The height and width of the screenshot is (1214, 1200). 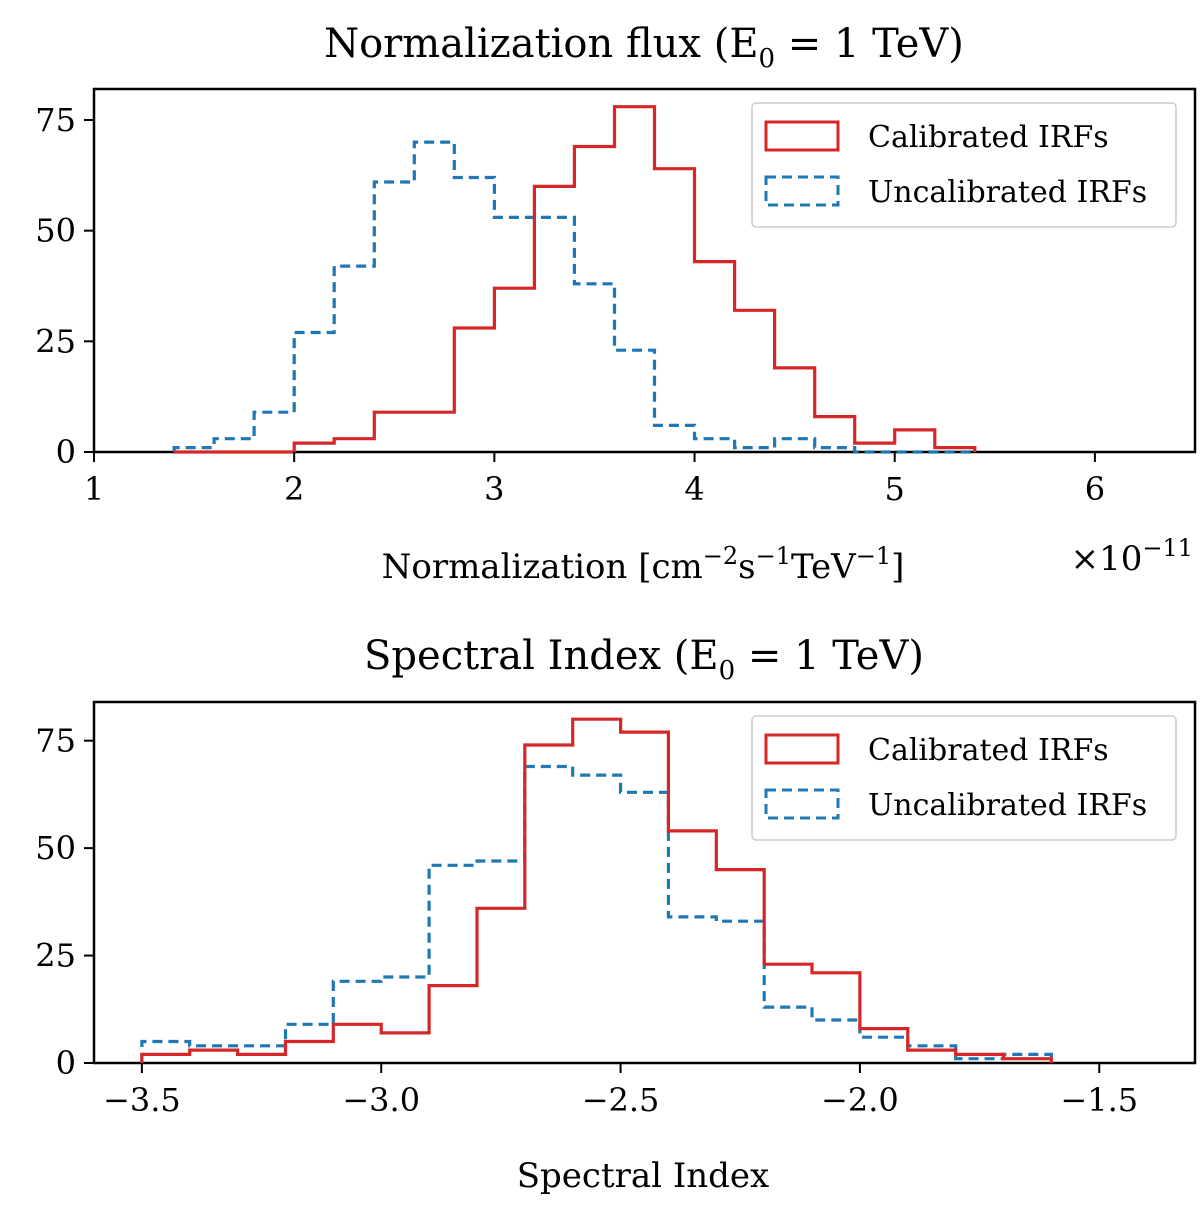 What do you see at coordinates (644, 659) in the screenshot?
I see `spectral-index-title: Spectral Index (E0 = 1 TeV)` at bounding box center [644, 659].